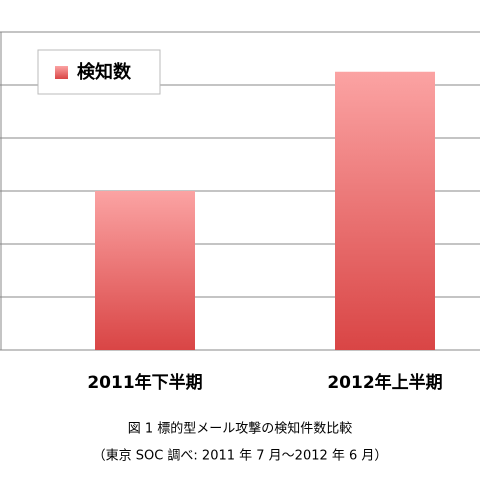  I want to click on legend-swatch, so click(61, 72).